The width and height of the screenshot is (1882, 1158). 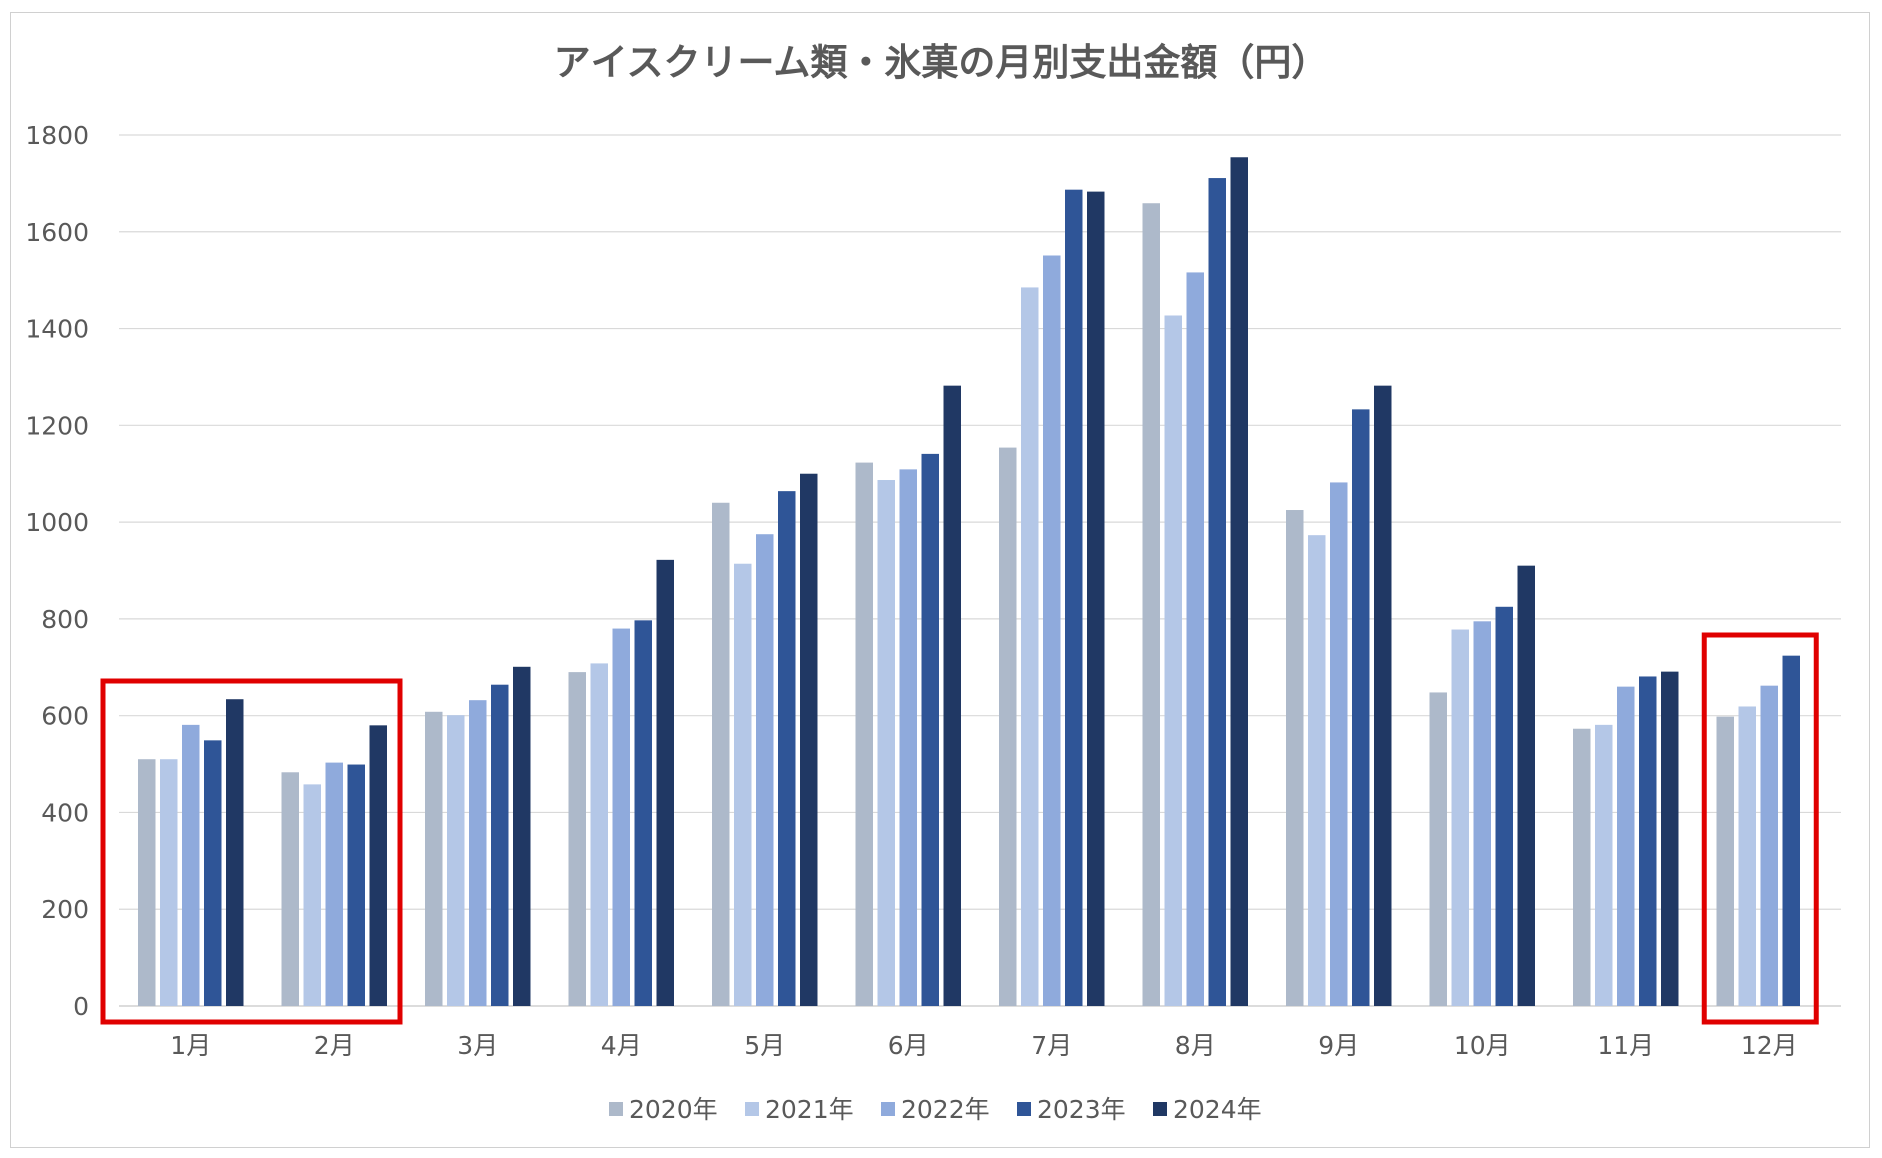 What do you see at coordinates (764, 1045) in the screenshot?
I see `x-tick-label: 5月` at bounding box center [764, 1045].